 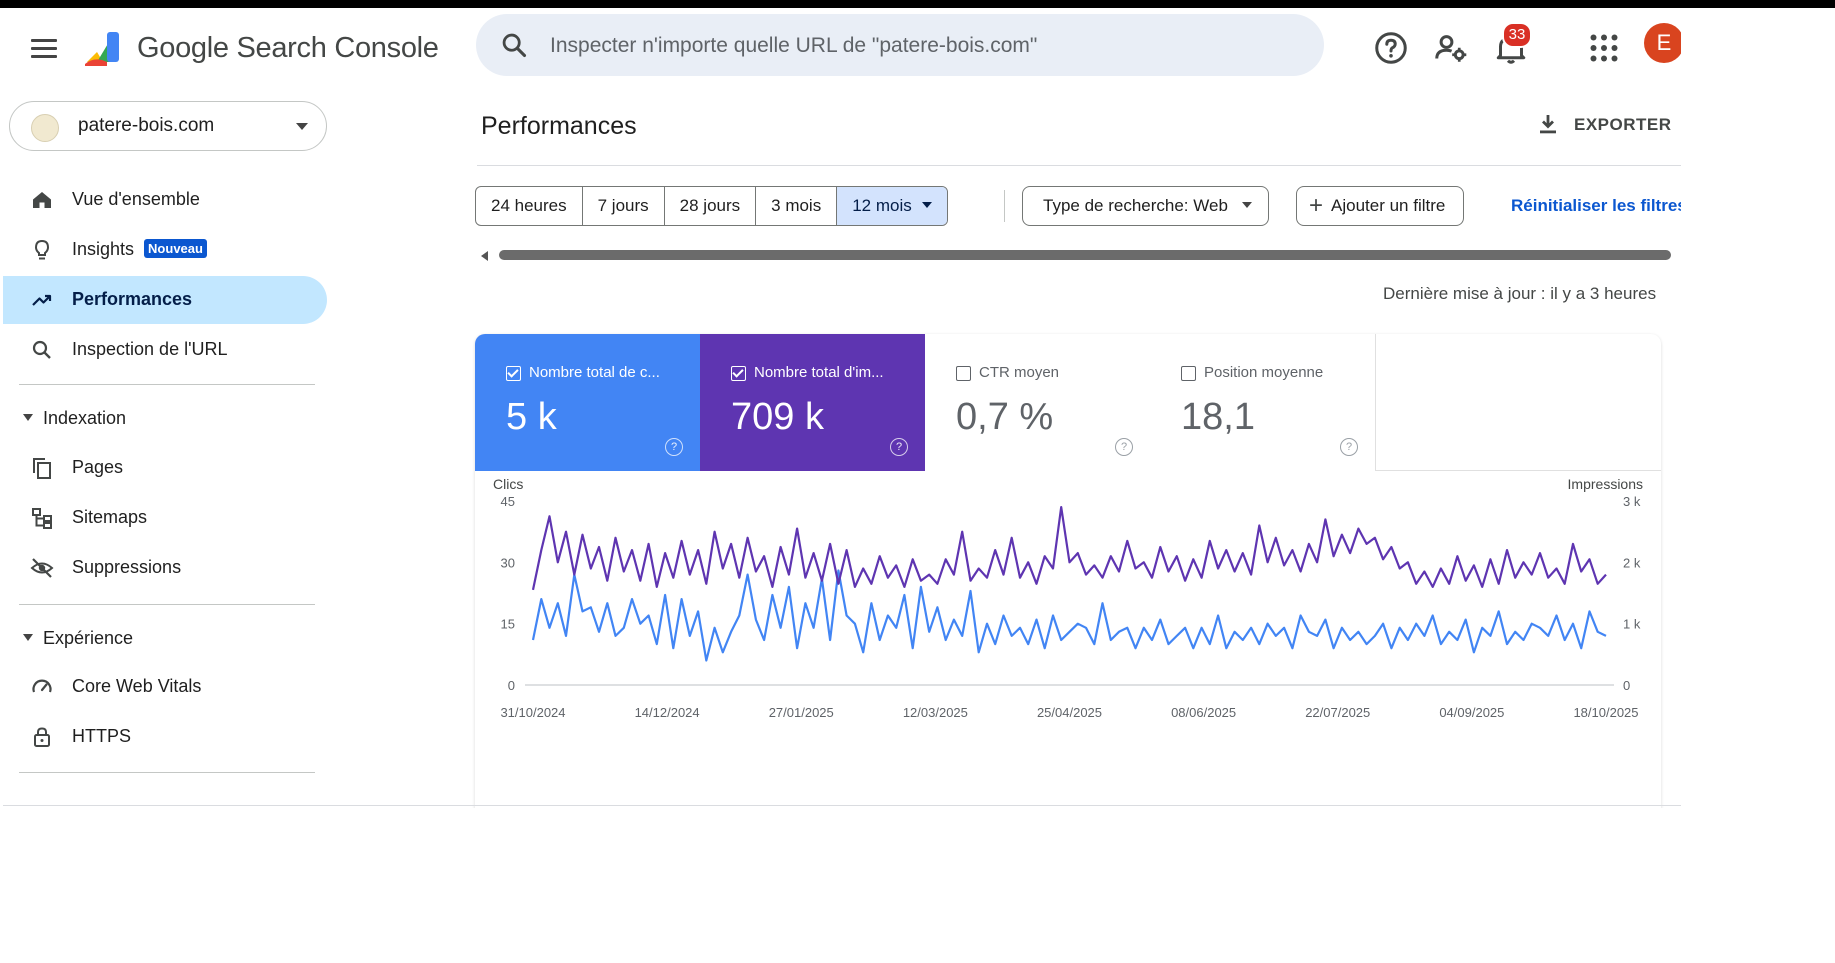 I want to click on page-fold-divider, so click(x=842, y=805).